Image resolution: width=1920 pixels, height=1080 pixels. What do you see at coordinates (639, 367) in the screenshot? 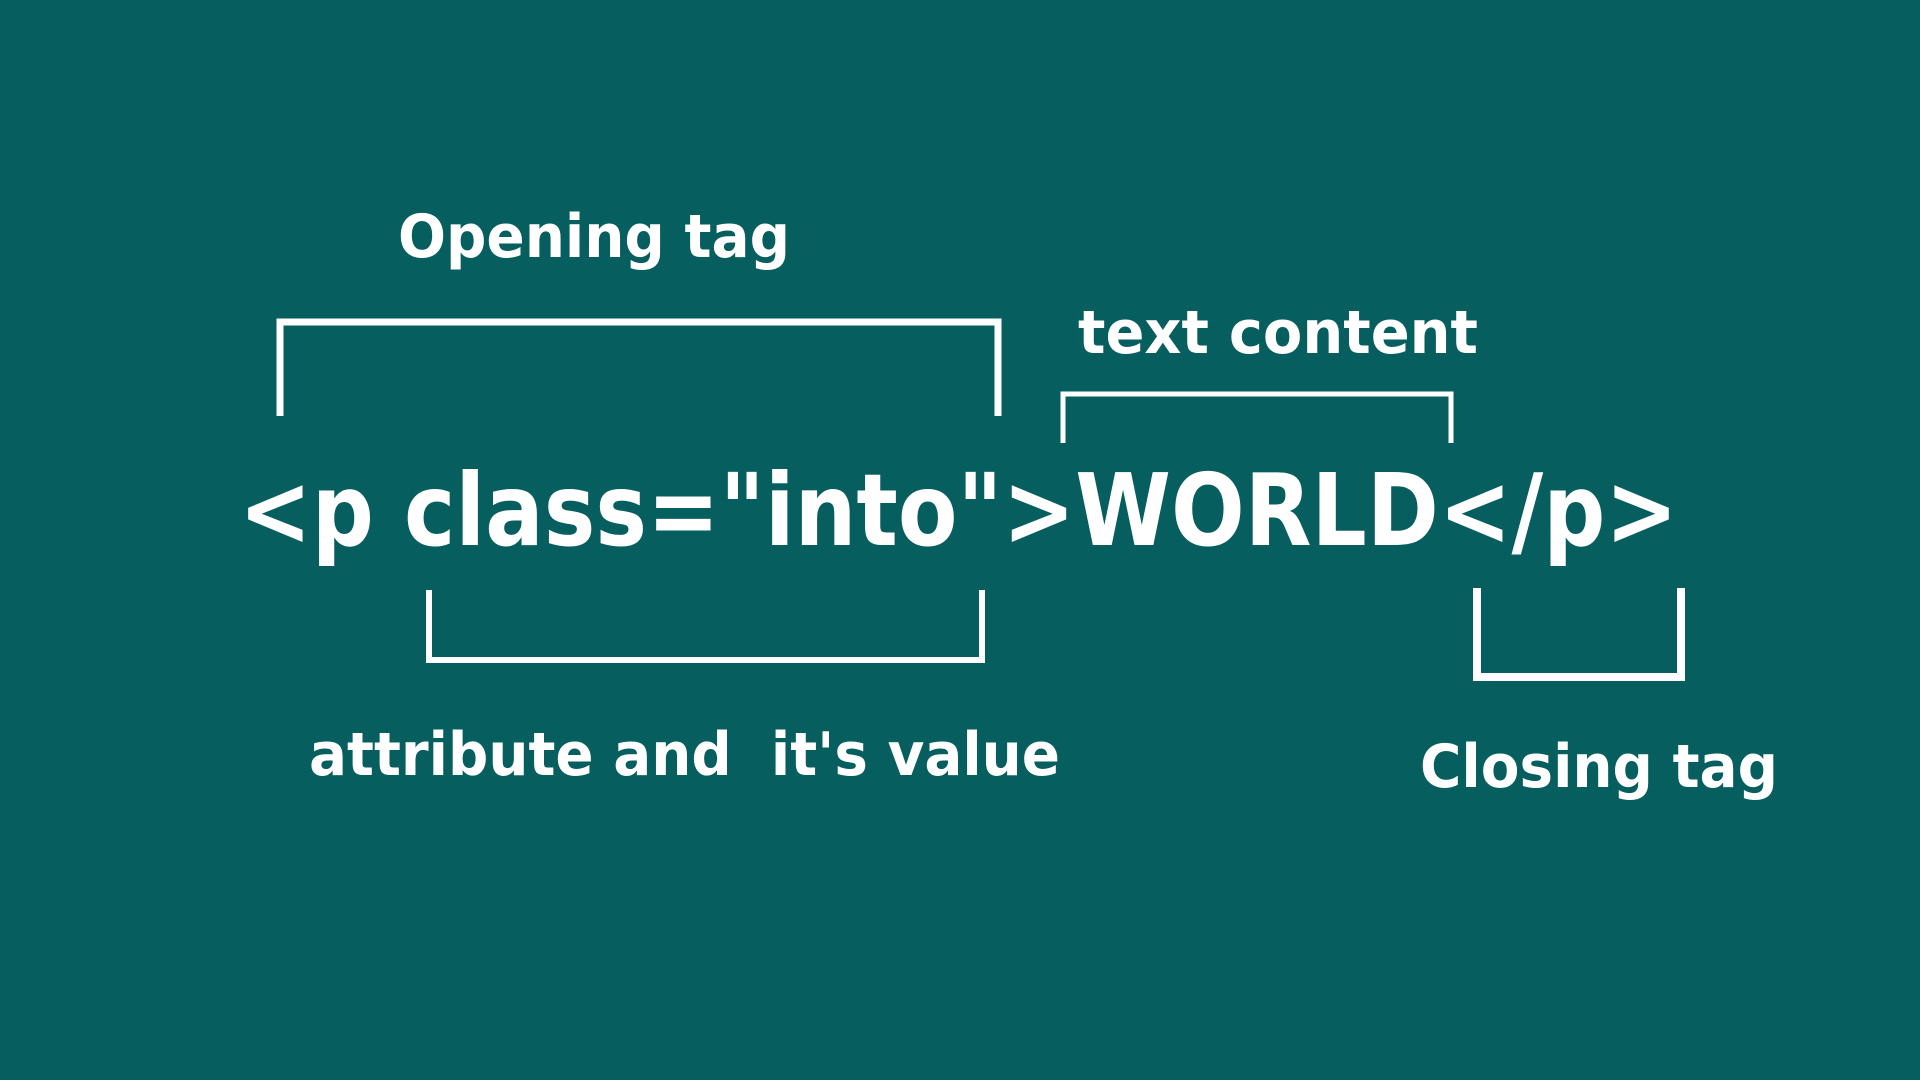
I see `opening-tag-bracket` at bounding box center [639, 367].